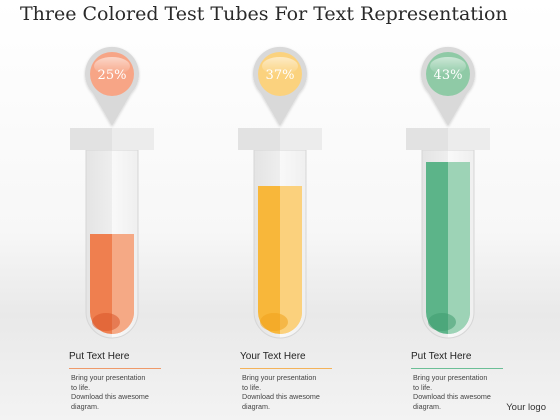 This screenshot has height=420, width=560. I want to click on test-tube-1: 25%, so click(112, 192).